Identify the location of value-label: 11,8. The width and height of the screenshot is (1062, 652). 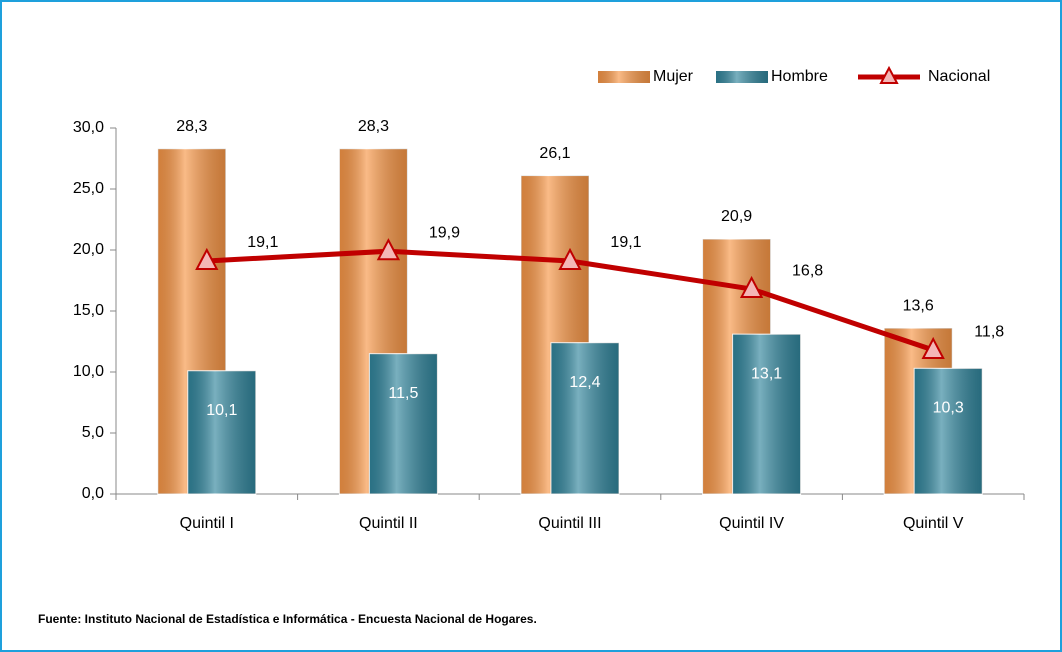
(989, 331).